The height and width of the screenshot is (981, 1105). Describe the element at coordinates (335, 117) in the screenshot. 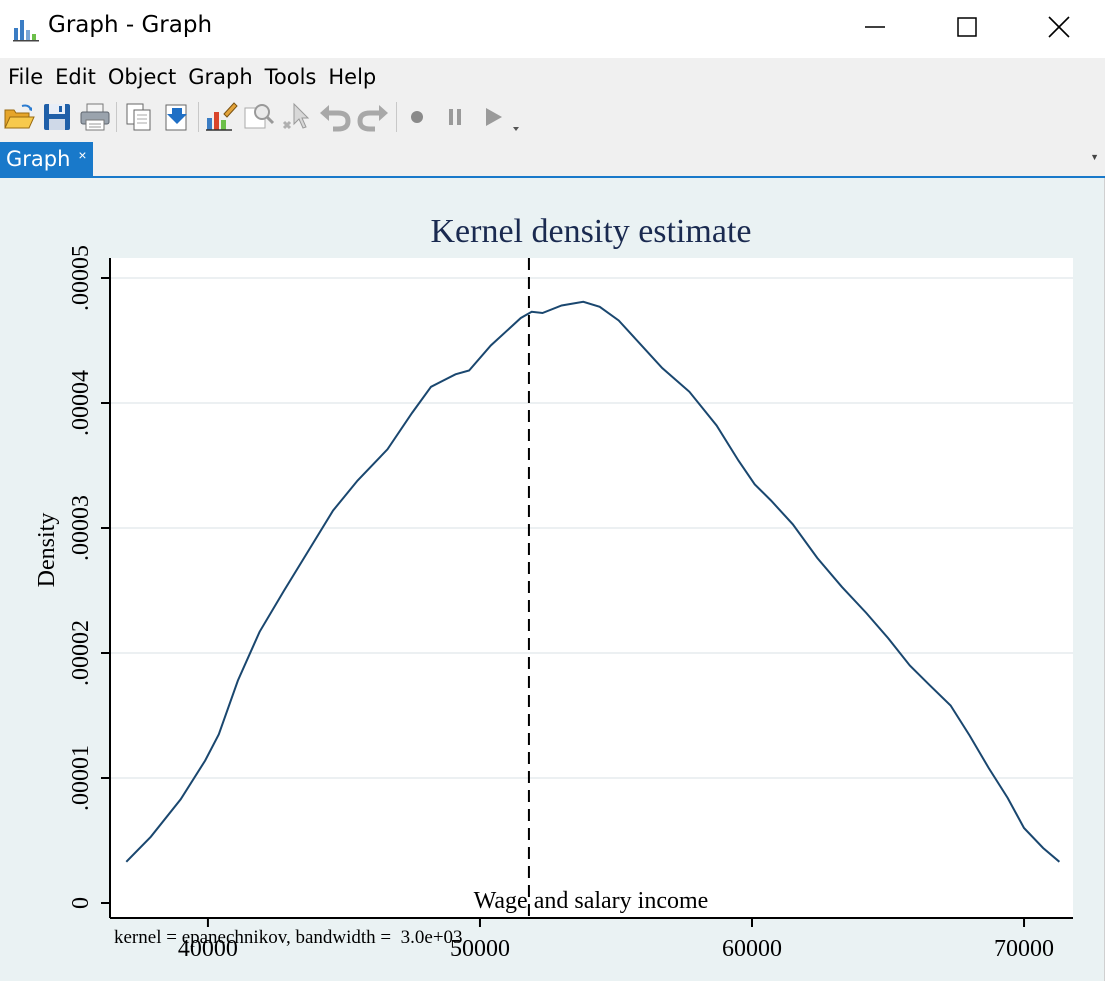

I see `undo-icon` at that location.